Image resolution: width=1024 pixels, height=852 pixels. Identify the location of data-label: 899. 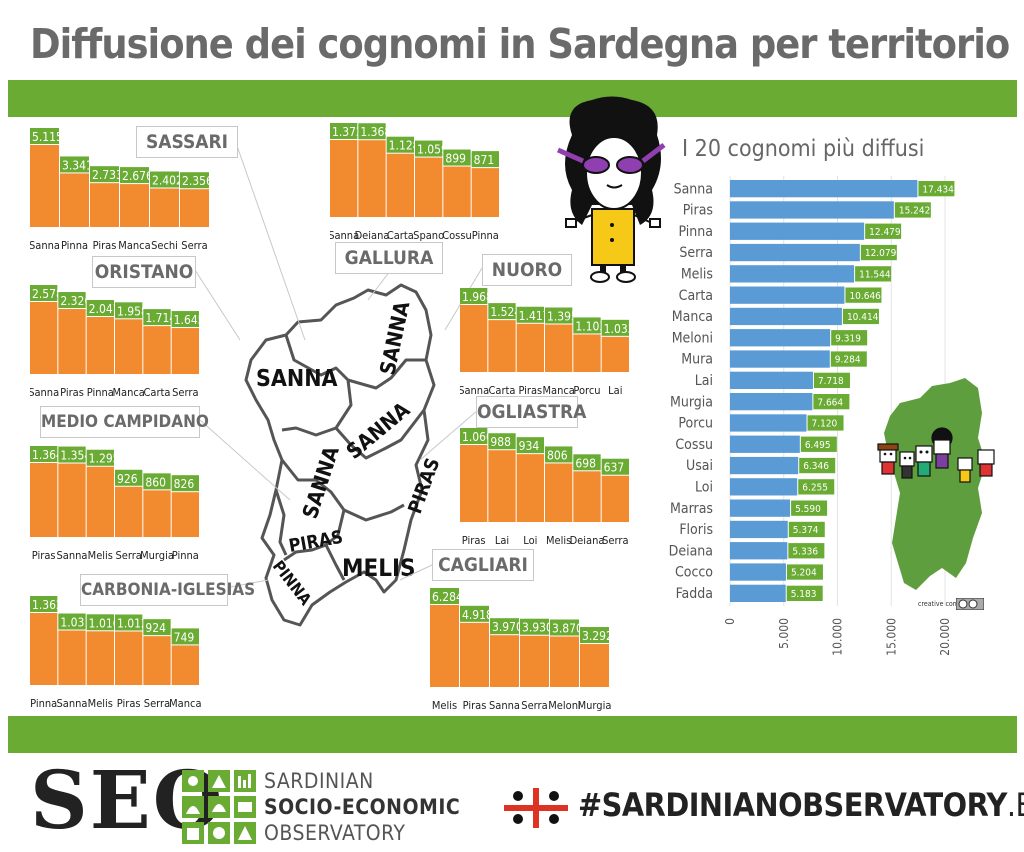
(455, 159).